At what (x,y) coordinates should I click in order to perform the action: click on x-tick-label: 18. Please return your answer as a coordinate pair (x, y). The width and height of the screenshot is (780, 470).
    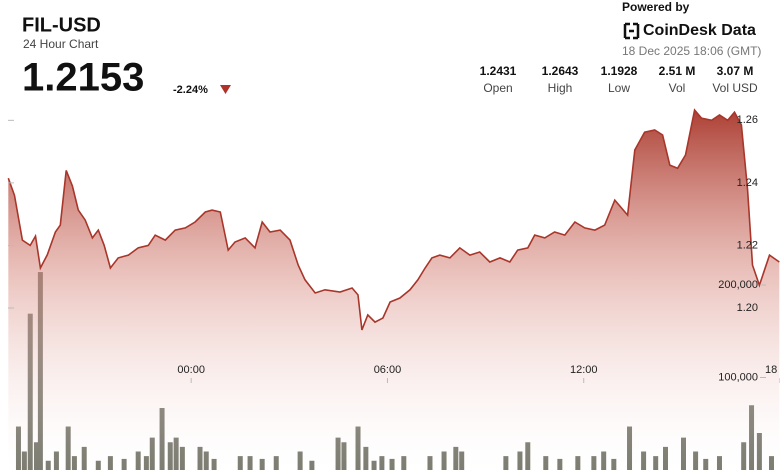
    Looking at the image, I should click on (771, 370).